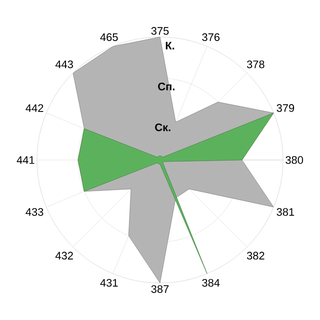 The height and width of the screenshot is (320, 320). What do you see at coordinates (255, 256) in the screenshot?
I see `spoke-label: 382` at bounding box center [255, 256].